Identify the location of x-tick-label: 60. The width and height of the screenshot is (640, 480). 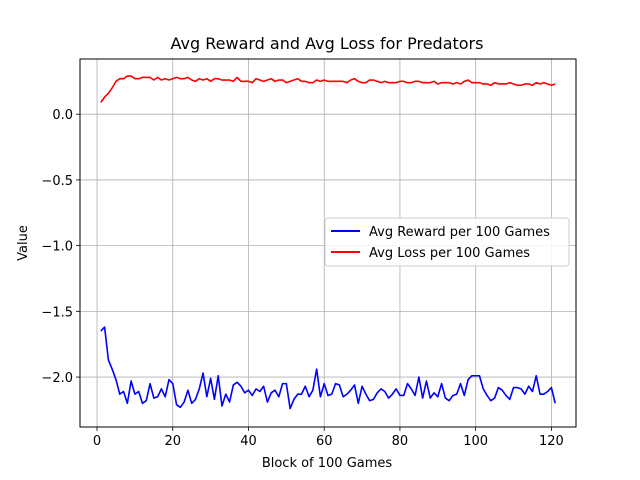
(324, 441).